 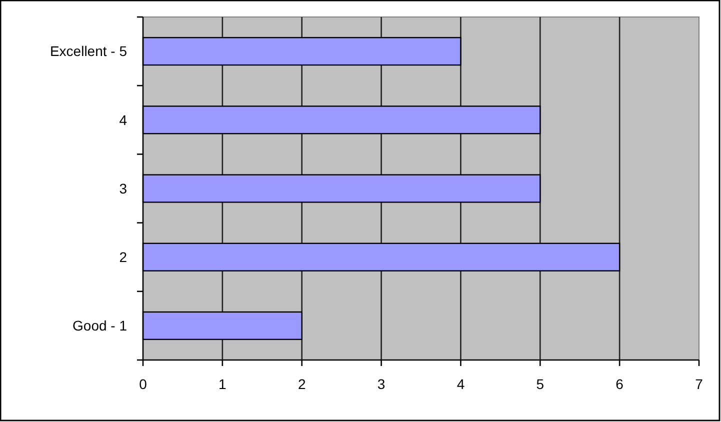 I want to click on x-tick-label: 4, so click(x=460, y=384).